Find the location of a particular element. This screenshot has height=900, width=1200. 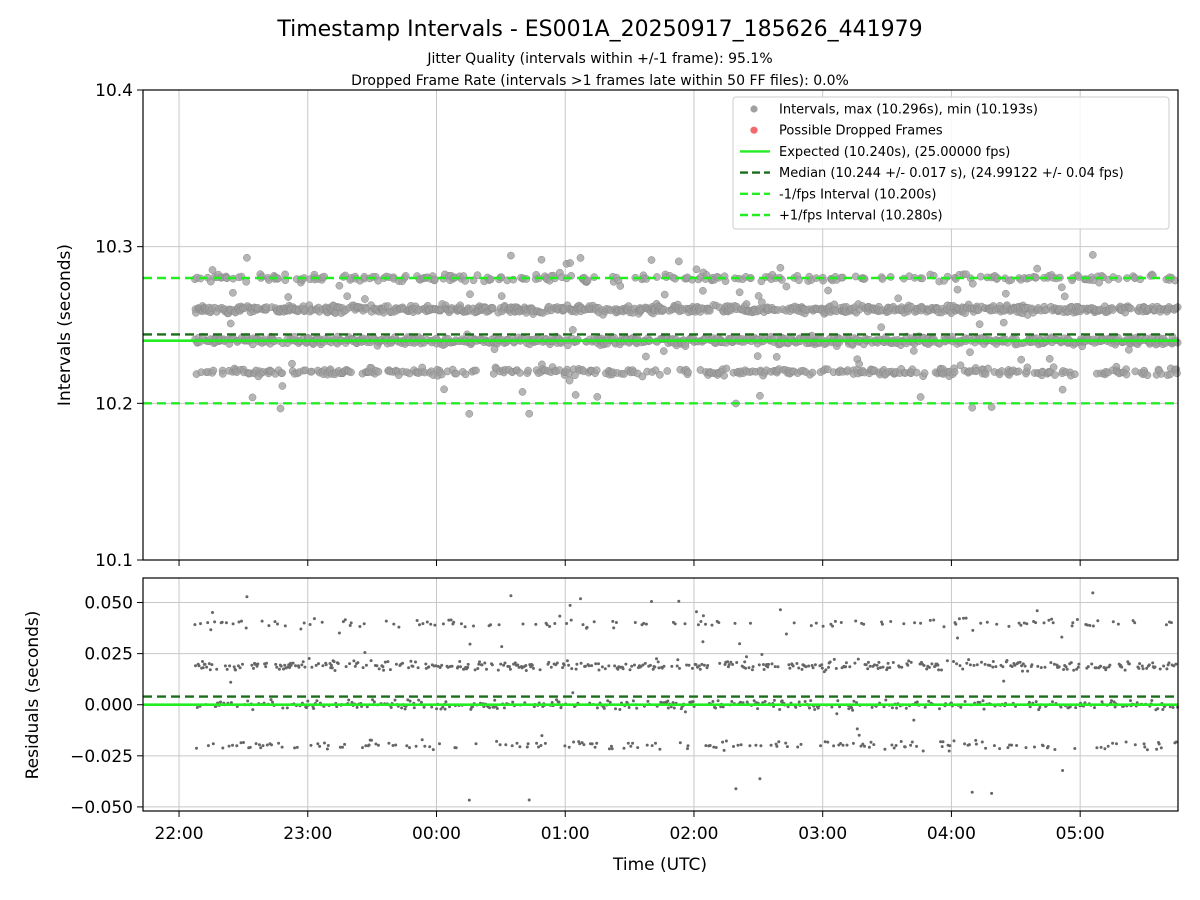

legend-marker is located at coordinates (754, 130).